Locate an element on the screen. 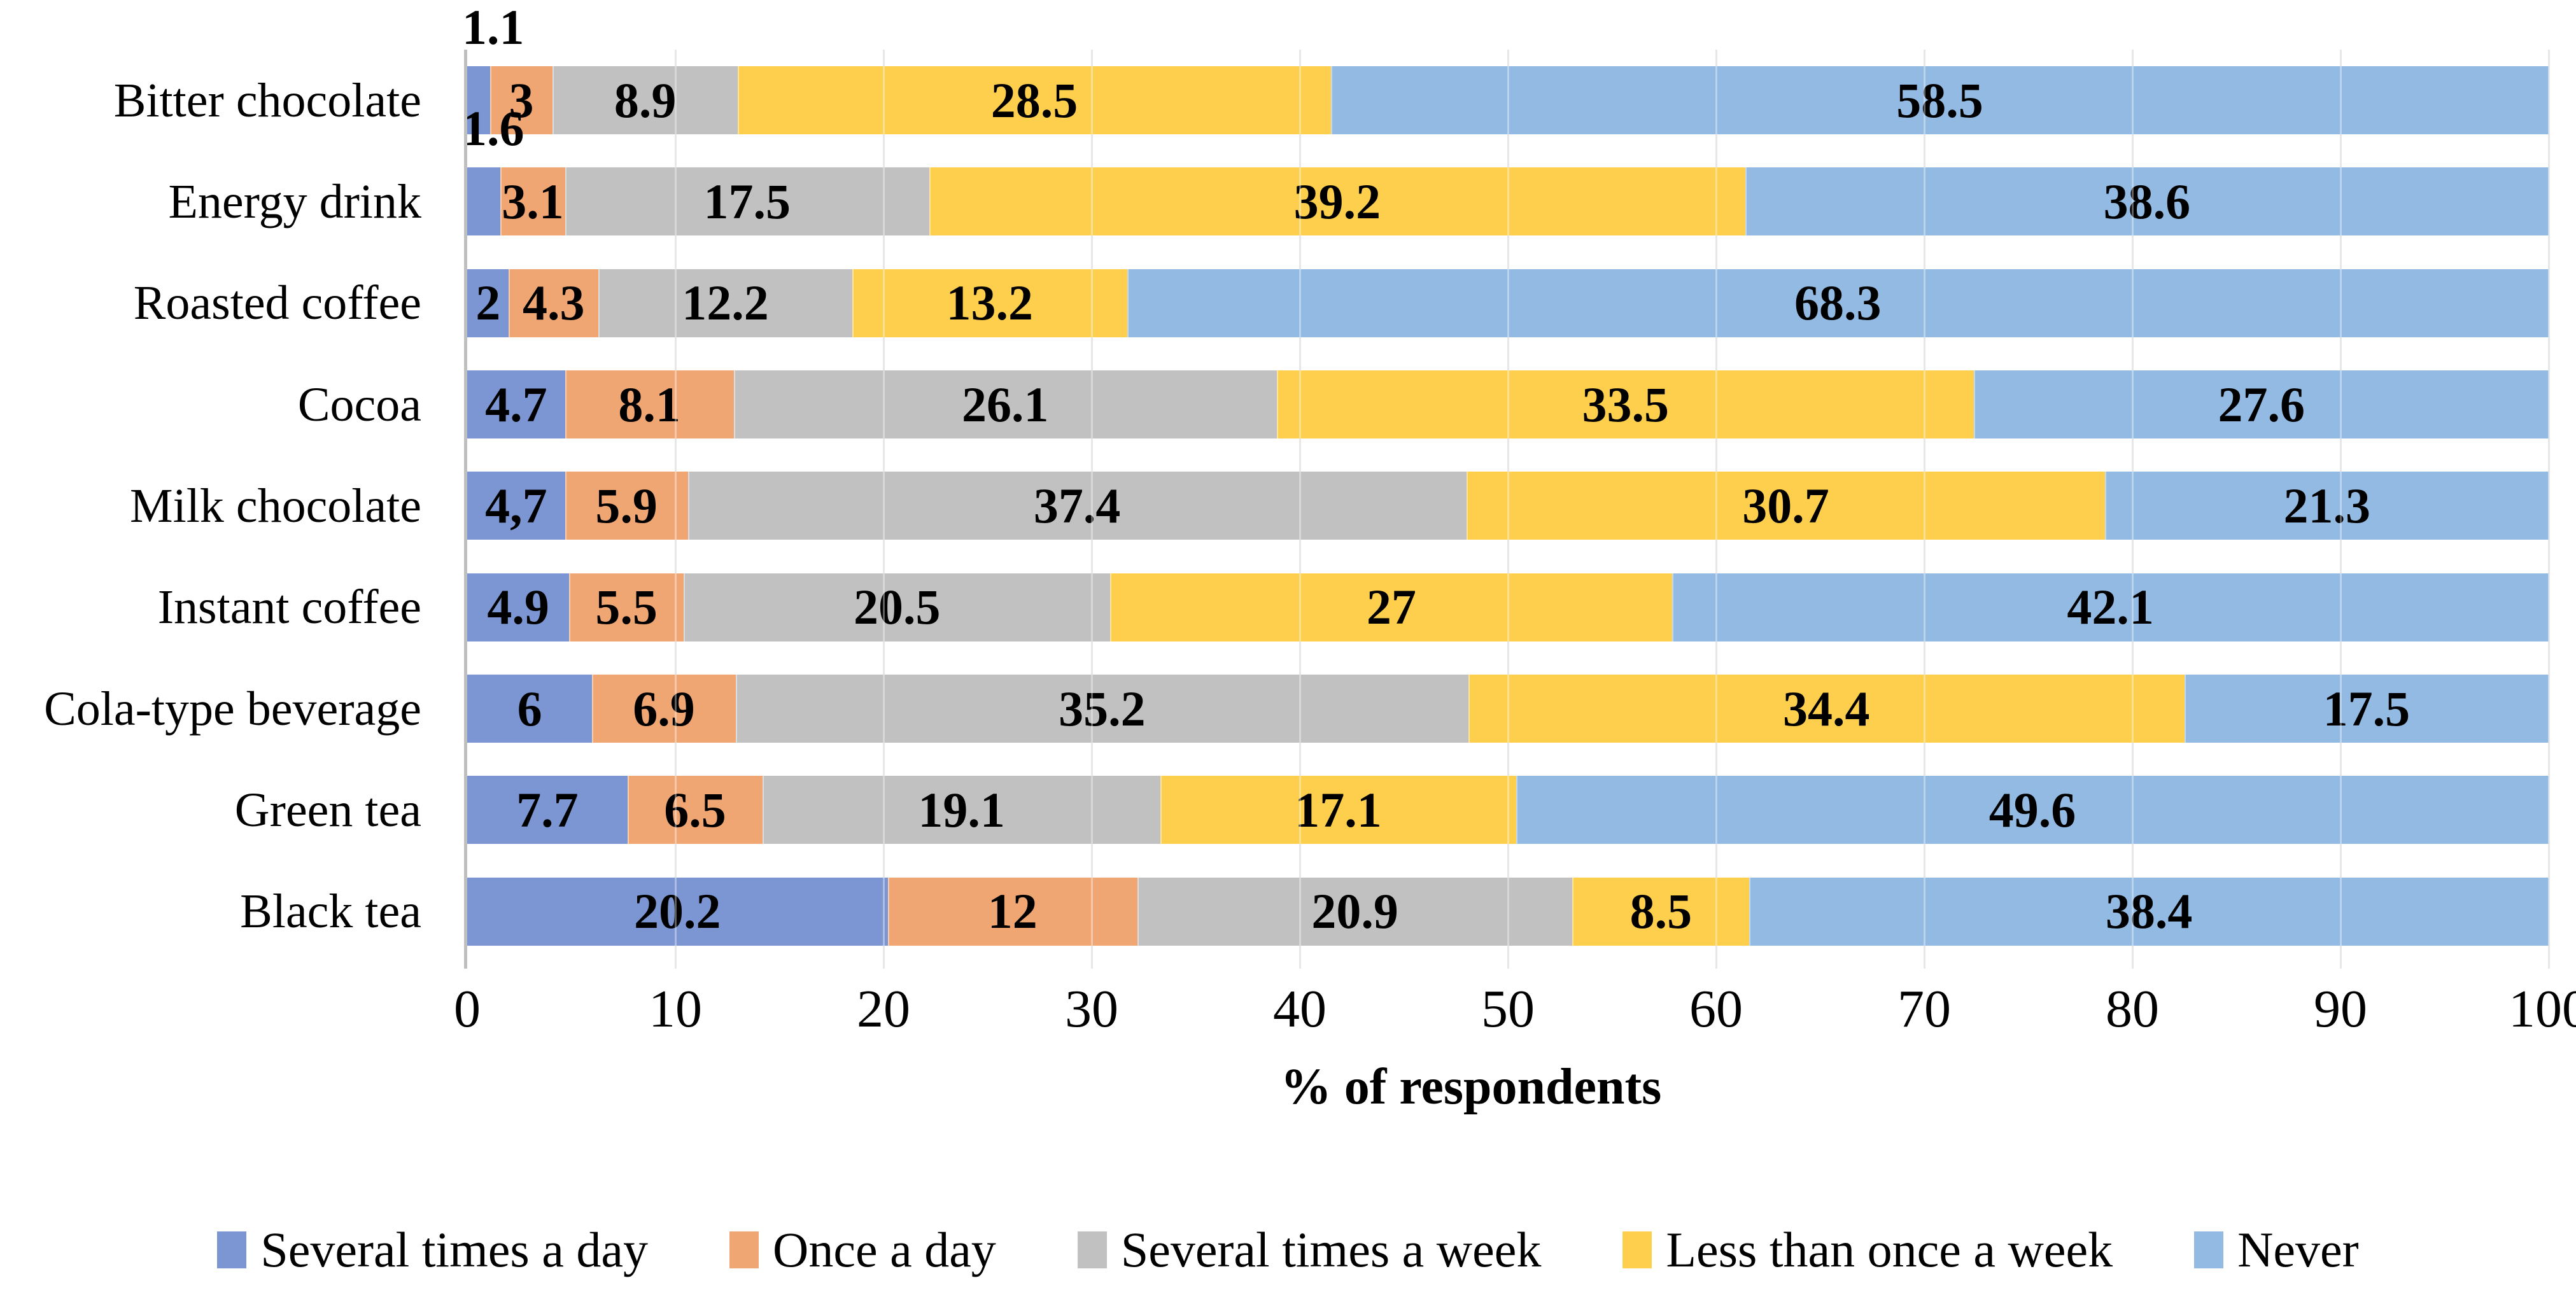 The width and height of the screenshot is (2576, 1290). data-label: 8.1 is located at coordinates (649, 404).